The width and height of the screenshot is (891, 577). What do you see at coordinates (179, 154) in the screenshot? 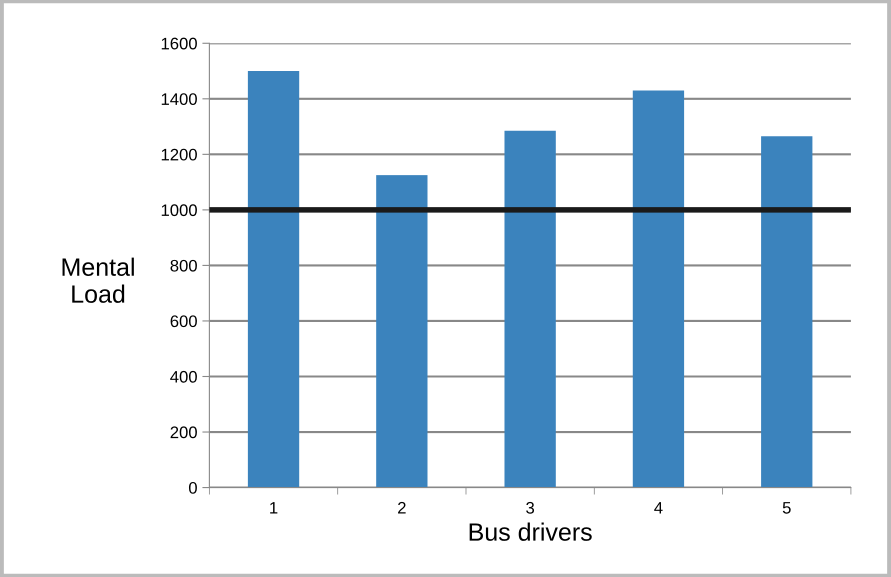
I see `y-tick-label: 1200` at bounding box center [179, 154].